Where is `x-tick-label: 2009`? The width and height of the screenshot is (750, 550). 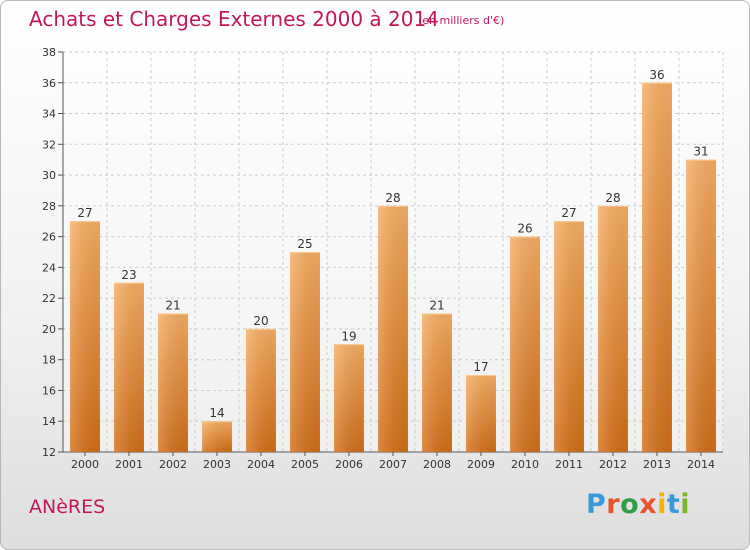 x-tick-label: 2009 is located at coordinates (481, 464).